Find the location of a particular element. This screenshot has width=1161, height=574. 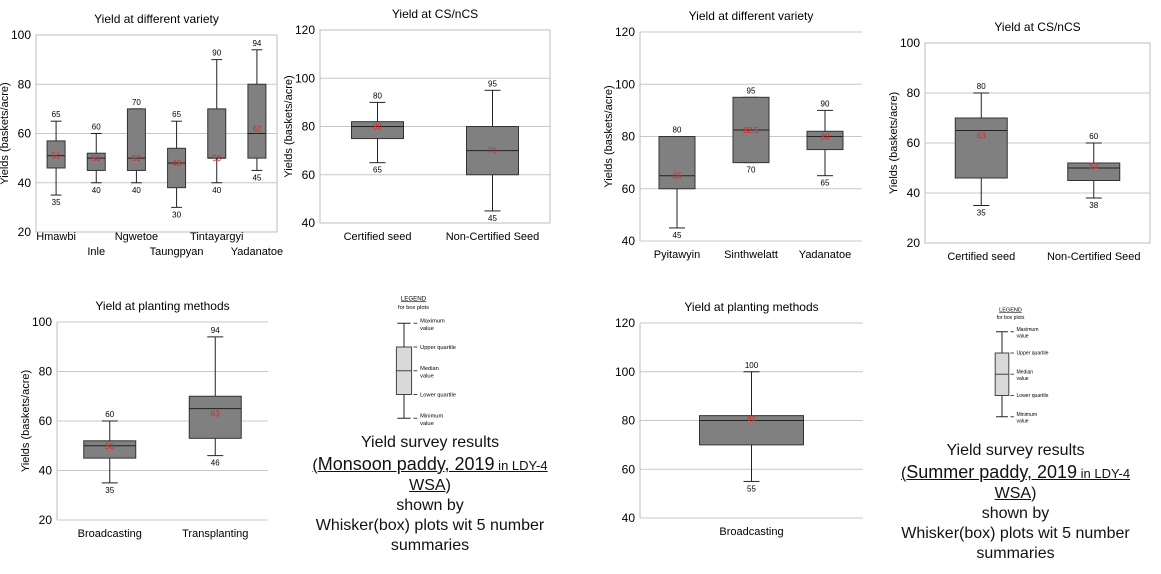

caption-line2: (Monsoon paddy, 2019 in LDY-4 is located at coordinates (430, 464).